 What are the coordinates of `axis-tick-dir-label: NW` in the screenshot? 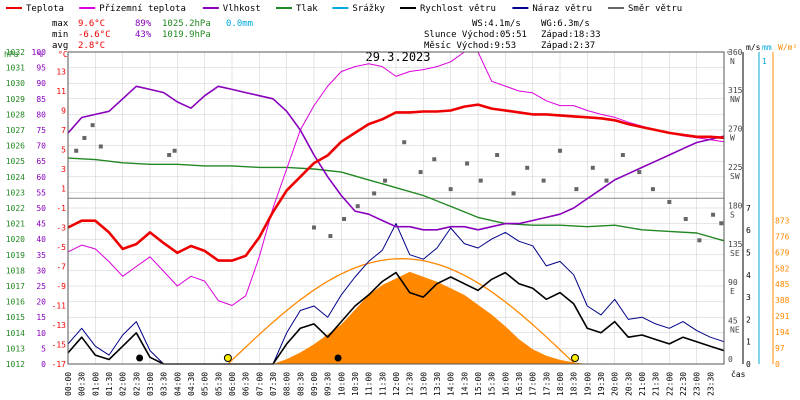 It's located at (735, 99).